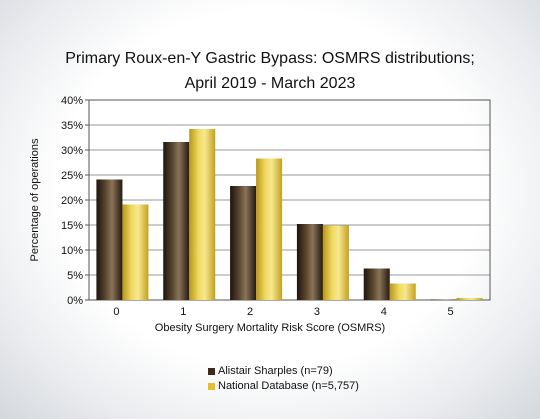 The image size is (540, 419). Describe the element at coordinates (72, 226) in the screenshot. I see `y-tick-label: 15%` at that location.